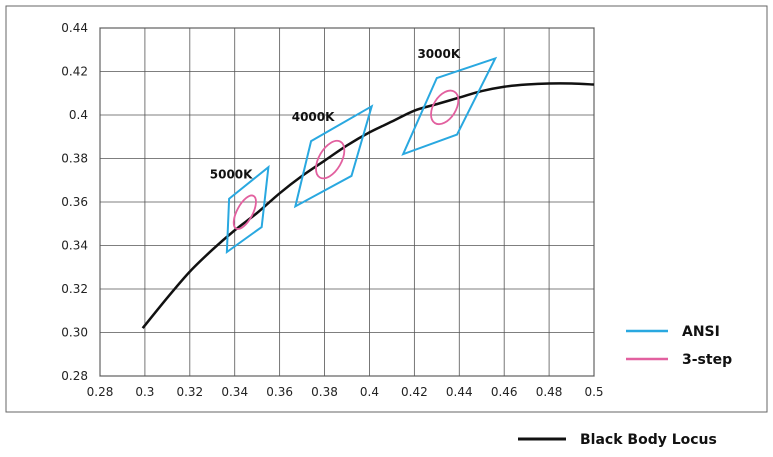 The image size is (773, 457). I want to click on ansi-quadrangle-3000k, so click(449, 106).